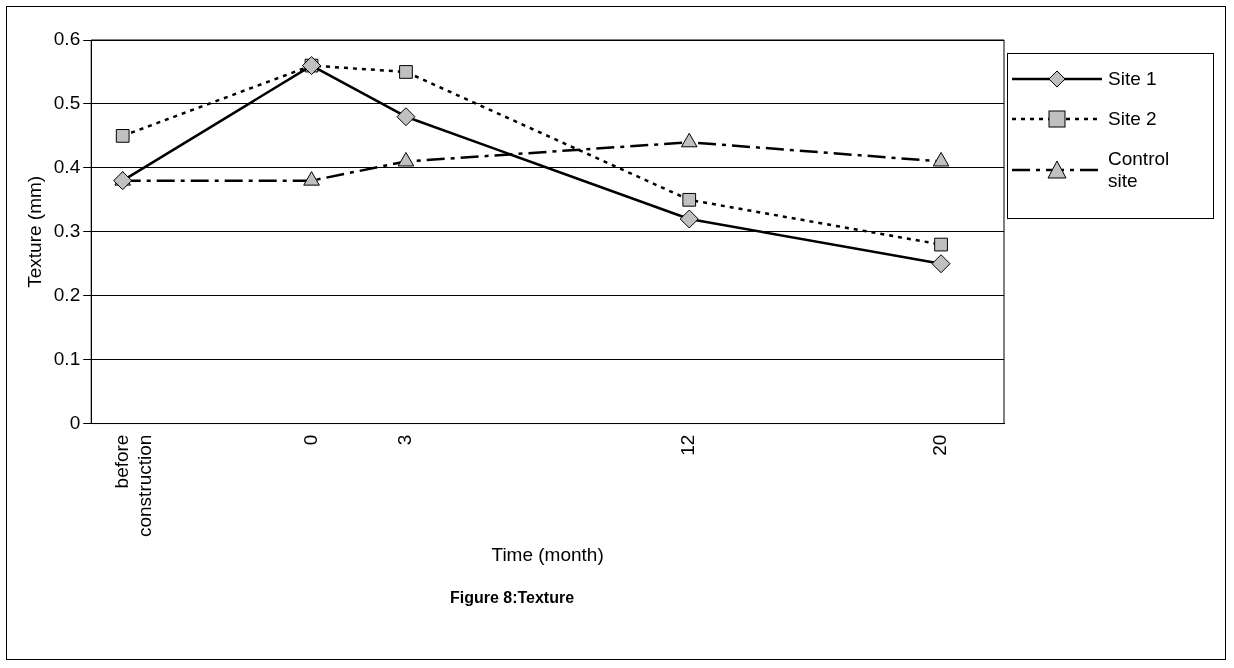 This screenshot has height=668, width=1234. Describe the element at coordinates (1133, 79) in the screenshot. I see `legend-label: Site 1` at that location.